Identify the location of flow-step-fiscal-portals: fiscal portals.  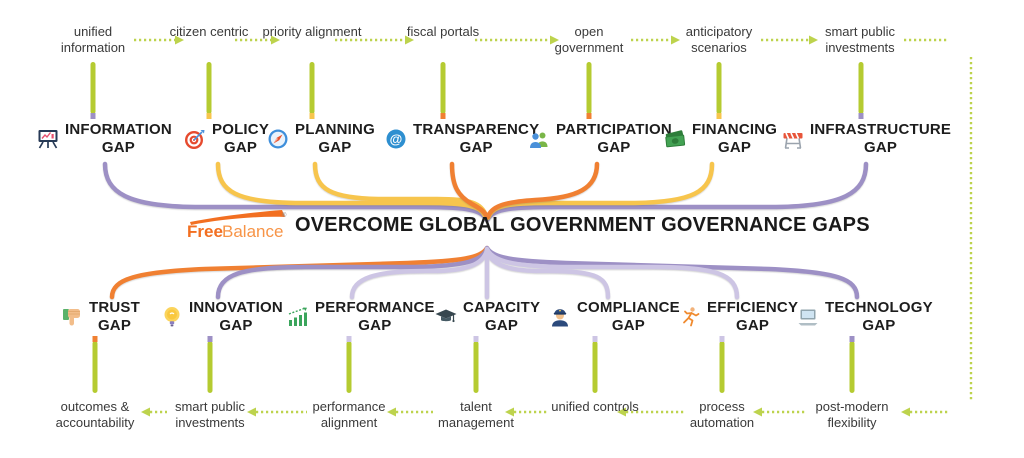
(443, 31).